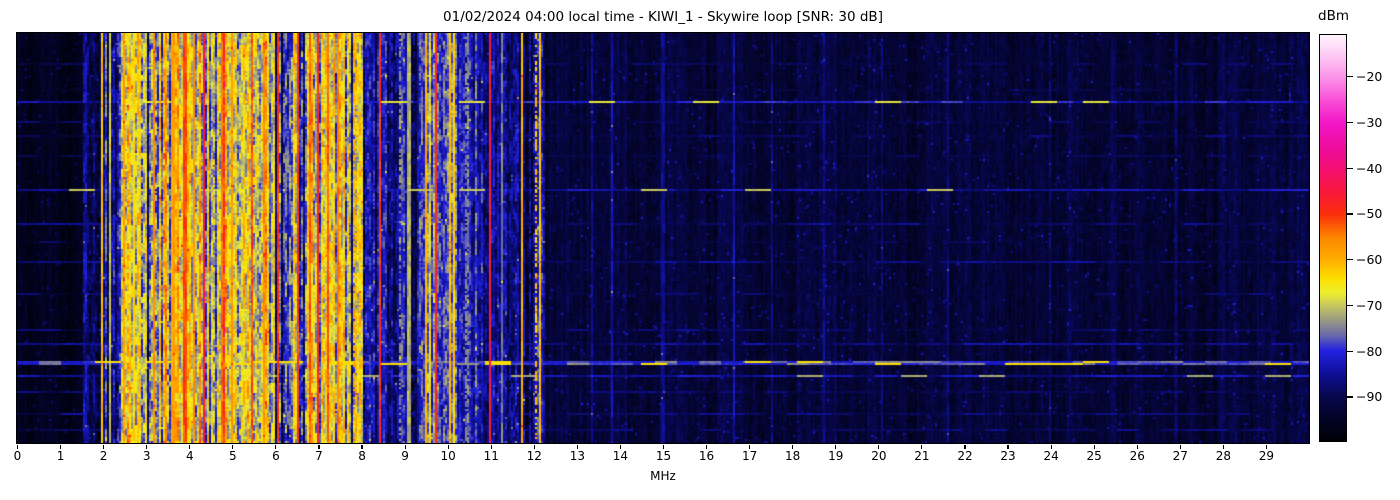  Describe the element at coordinates (233, 456) in the screenshot. I see `x-tick-label: 5` at that location.